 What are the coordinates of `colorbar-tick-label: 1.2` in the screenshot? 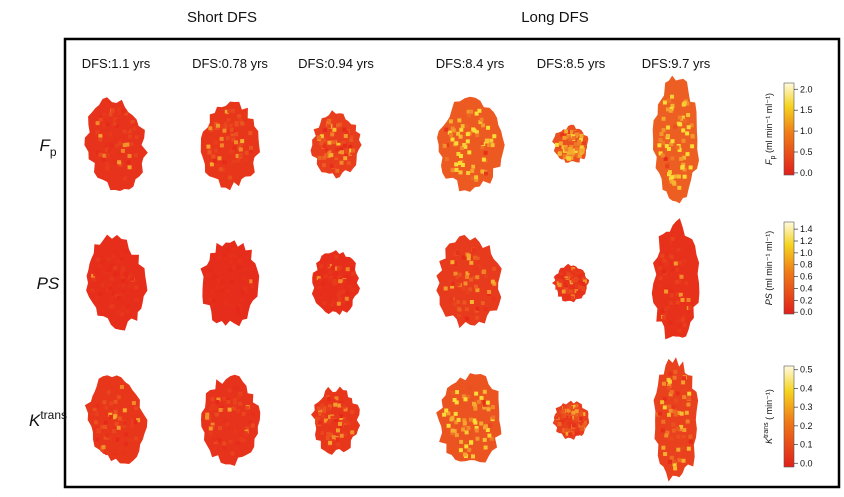 It's located at (806, 241).